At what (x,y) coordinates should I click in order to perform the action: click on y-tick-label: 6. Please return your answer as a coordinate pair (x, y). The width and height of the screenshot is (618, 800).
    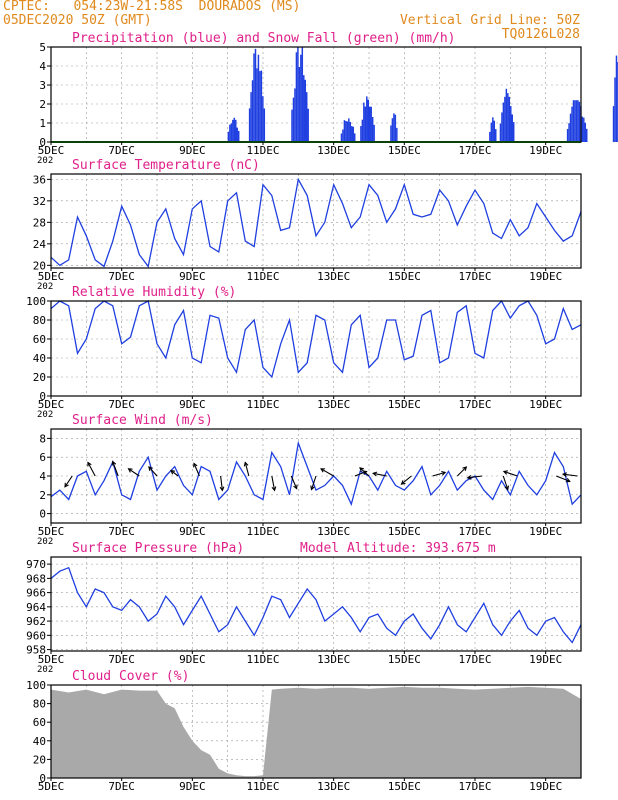
    Looking at the image, I should click on (42, 457).